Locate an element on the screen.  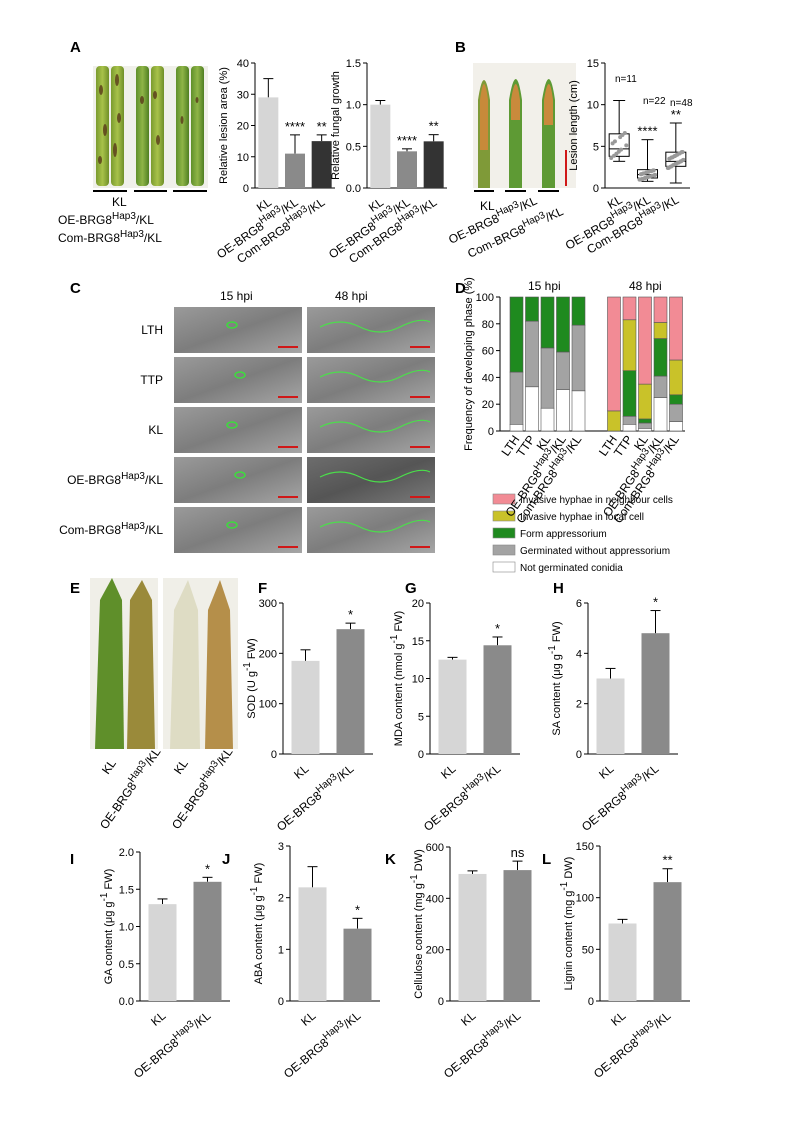
chart-B-ylabel: Lesion length (cm) is located at coordinates (574, 125).